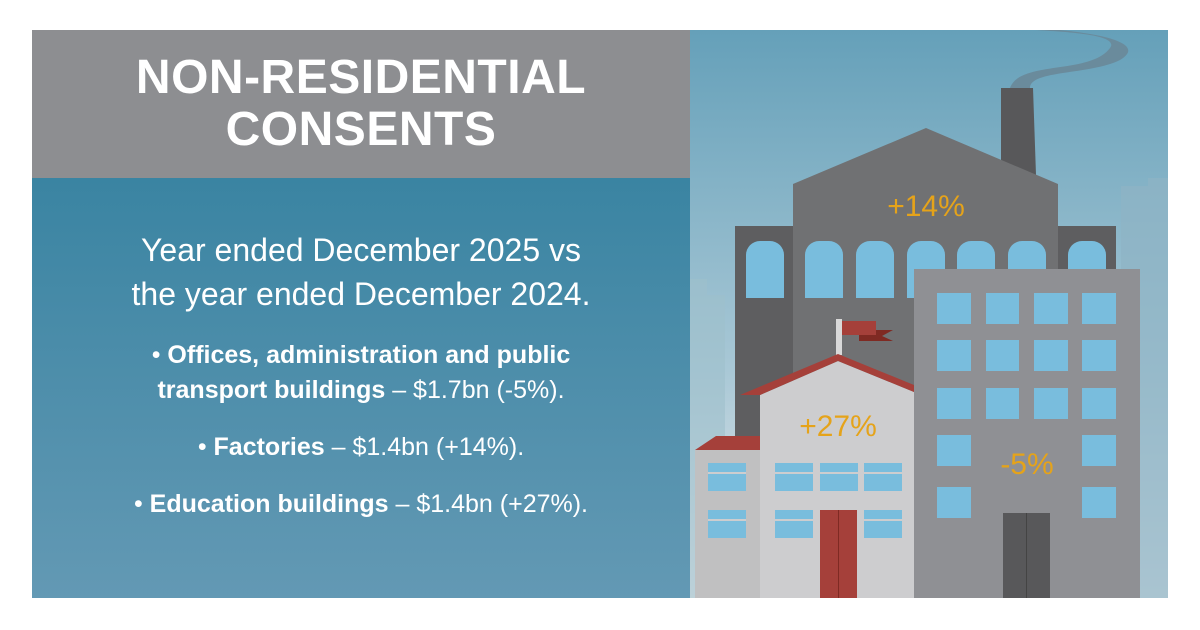 This screenshot has width=1200, height=630. What do you see at coordinates (369, 355) in the screenshot?
I see `bullet-label: Offices, administration and public` at bounding box center [369, 355].